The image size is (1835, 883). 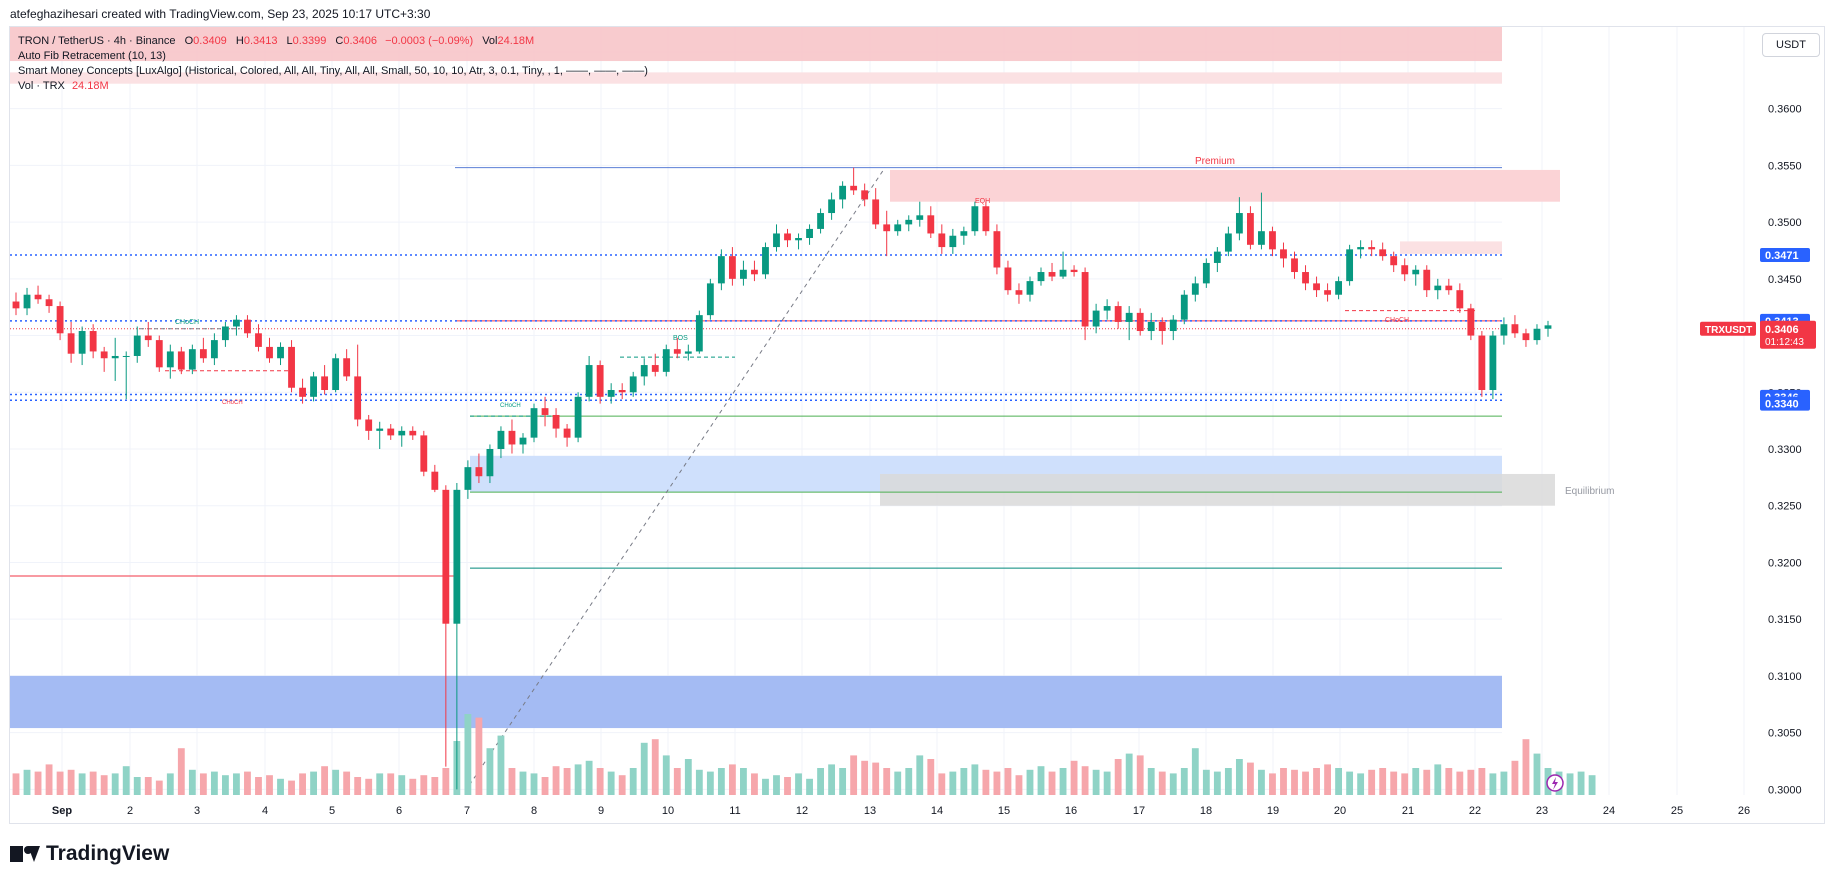 I want to click on tradingview-logo: TradingView, so click(x=89, y=854).